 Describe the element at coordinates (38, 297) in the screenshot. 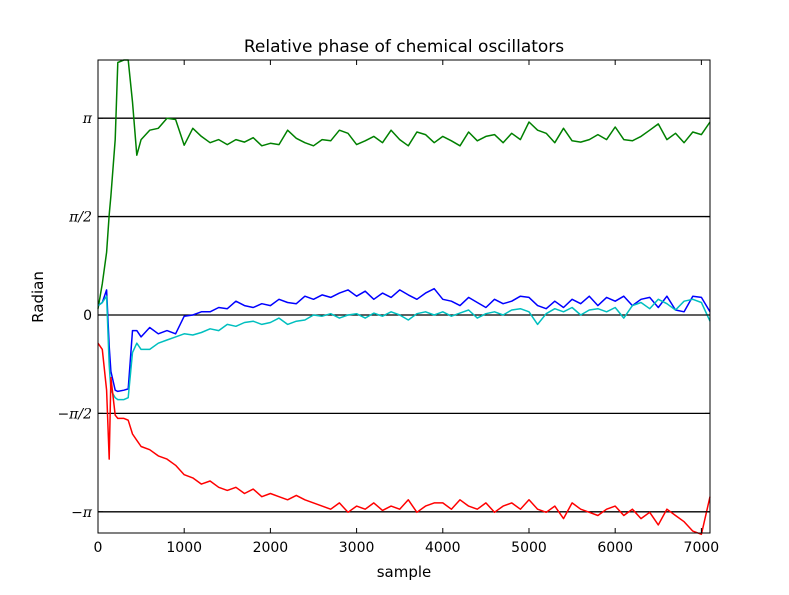

I see `y-axis-label: Radian` at that location.